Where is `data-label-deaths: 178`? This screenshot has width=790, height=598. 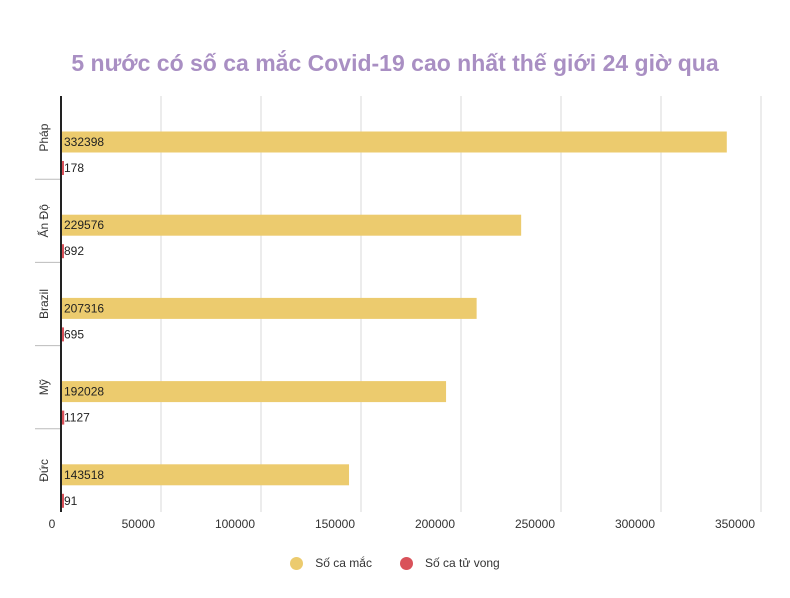
data-label-deaths: 178 is located at coordinates (74, 168).